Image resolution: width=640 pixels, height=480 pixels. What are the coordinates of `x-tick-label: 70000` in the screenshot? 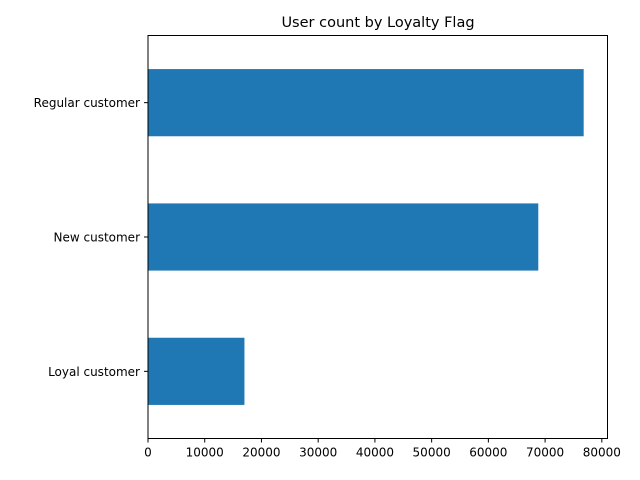 It's located at (545, 453).